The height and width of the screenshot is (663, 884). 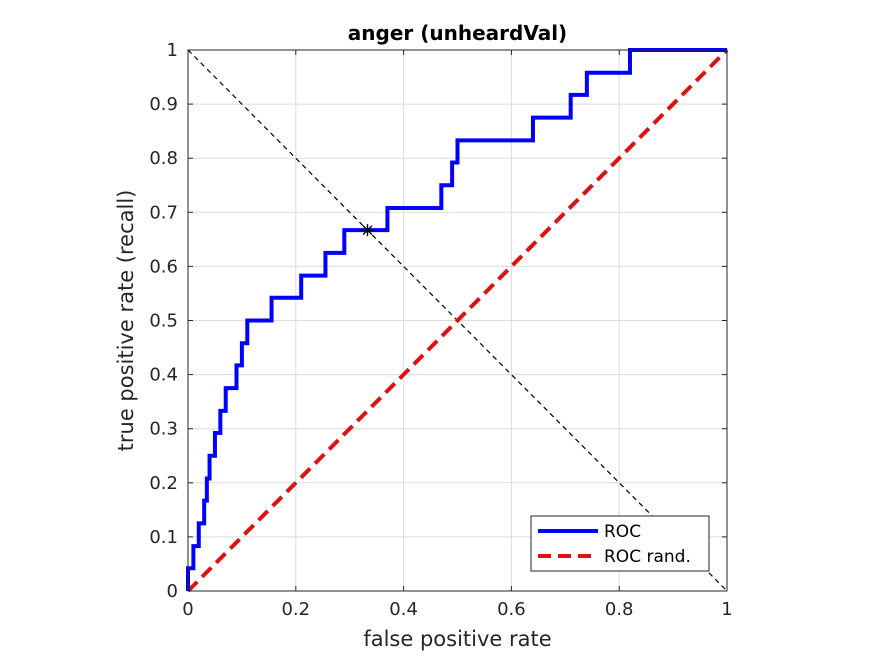 I want to click on y-tick-label: 0.1, so click(x=163, y=537).